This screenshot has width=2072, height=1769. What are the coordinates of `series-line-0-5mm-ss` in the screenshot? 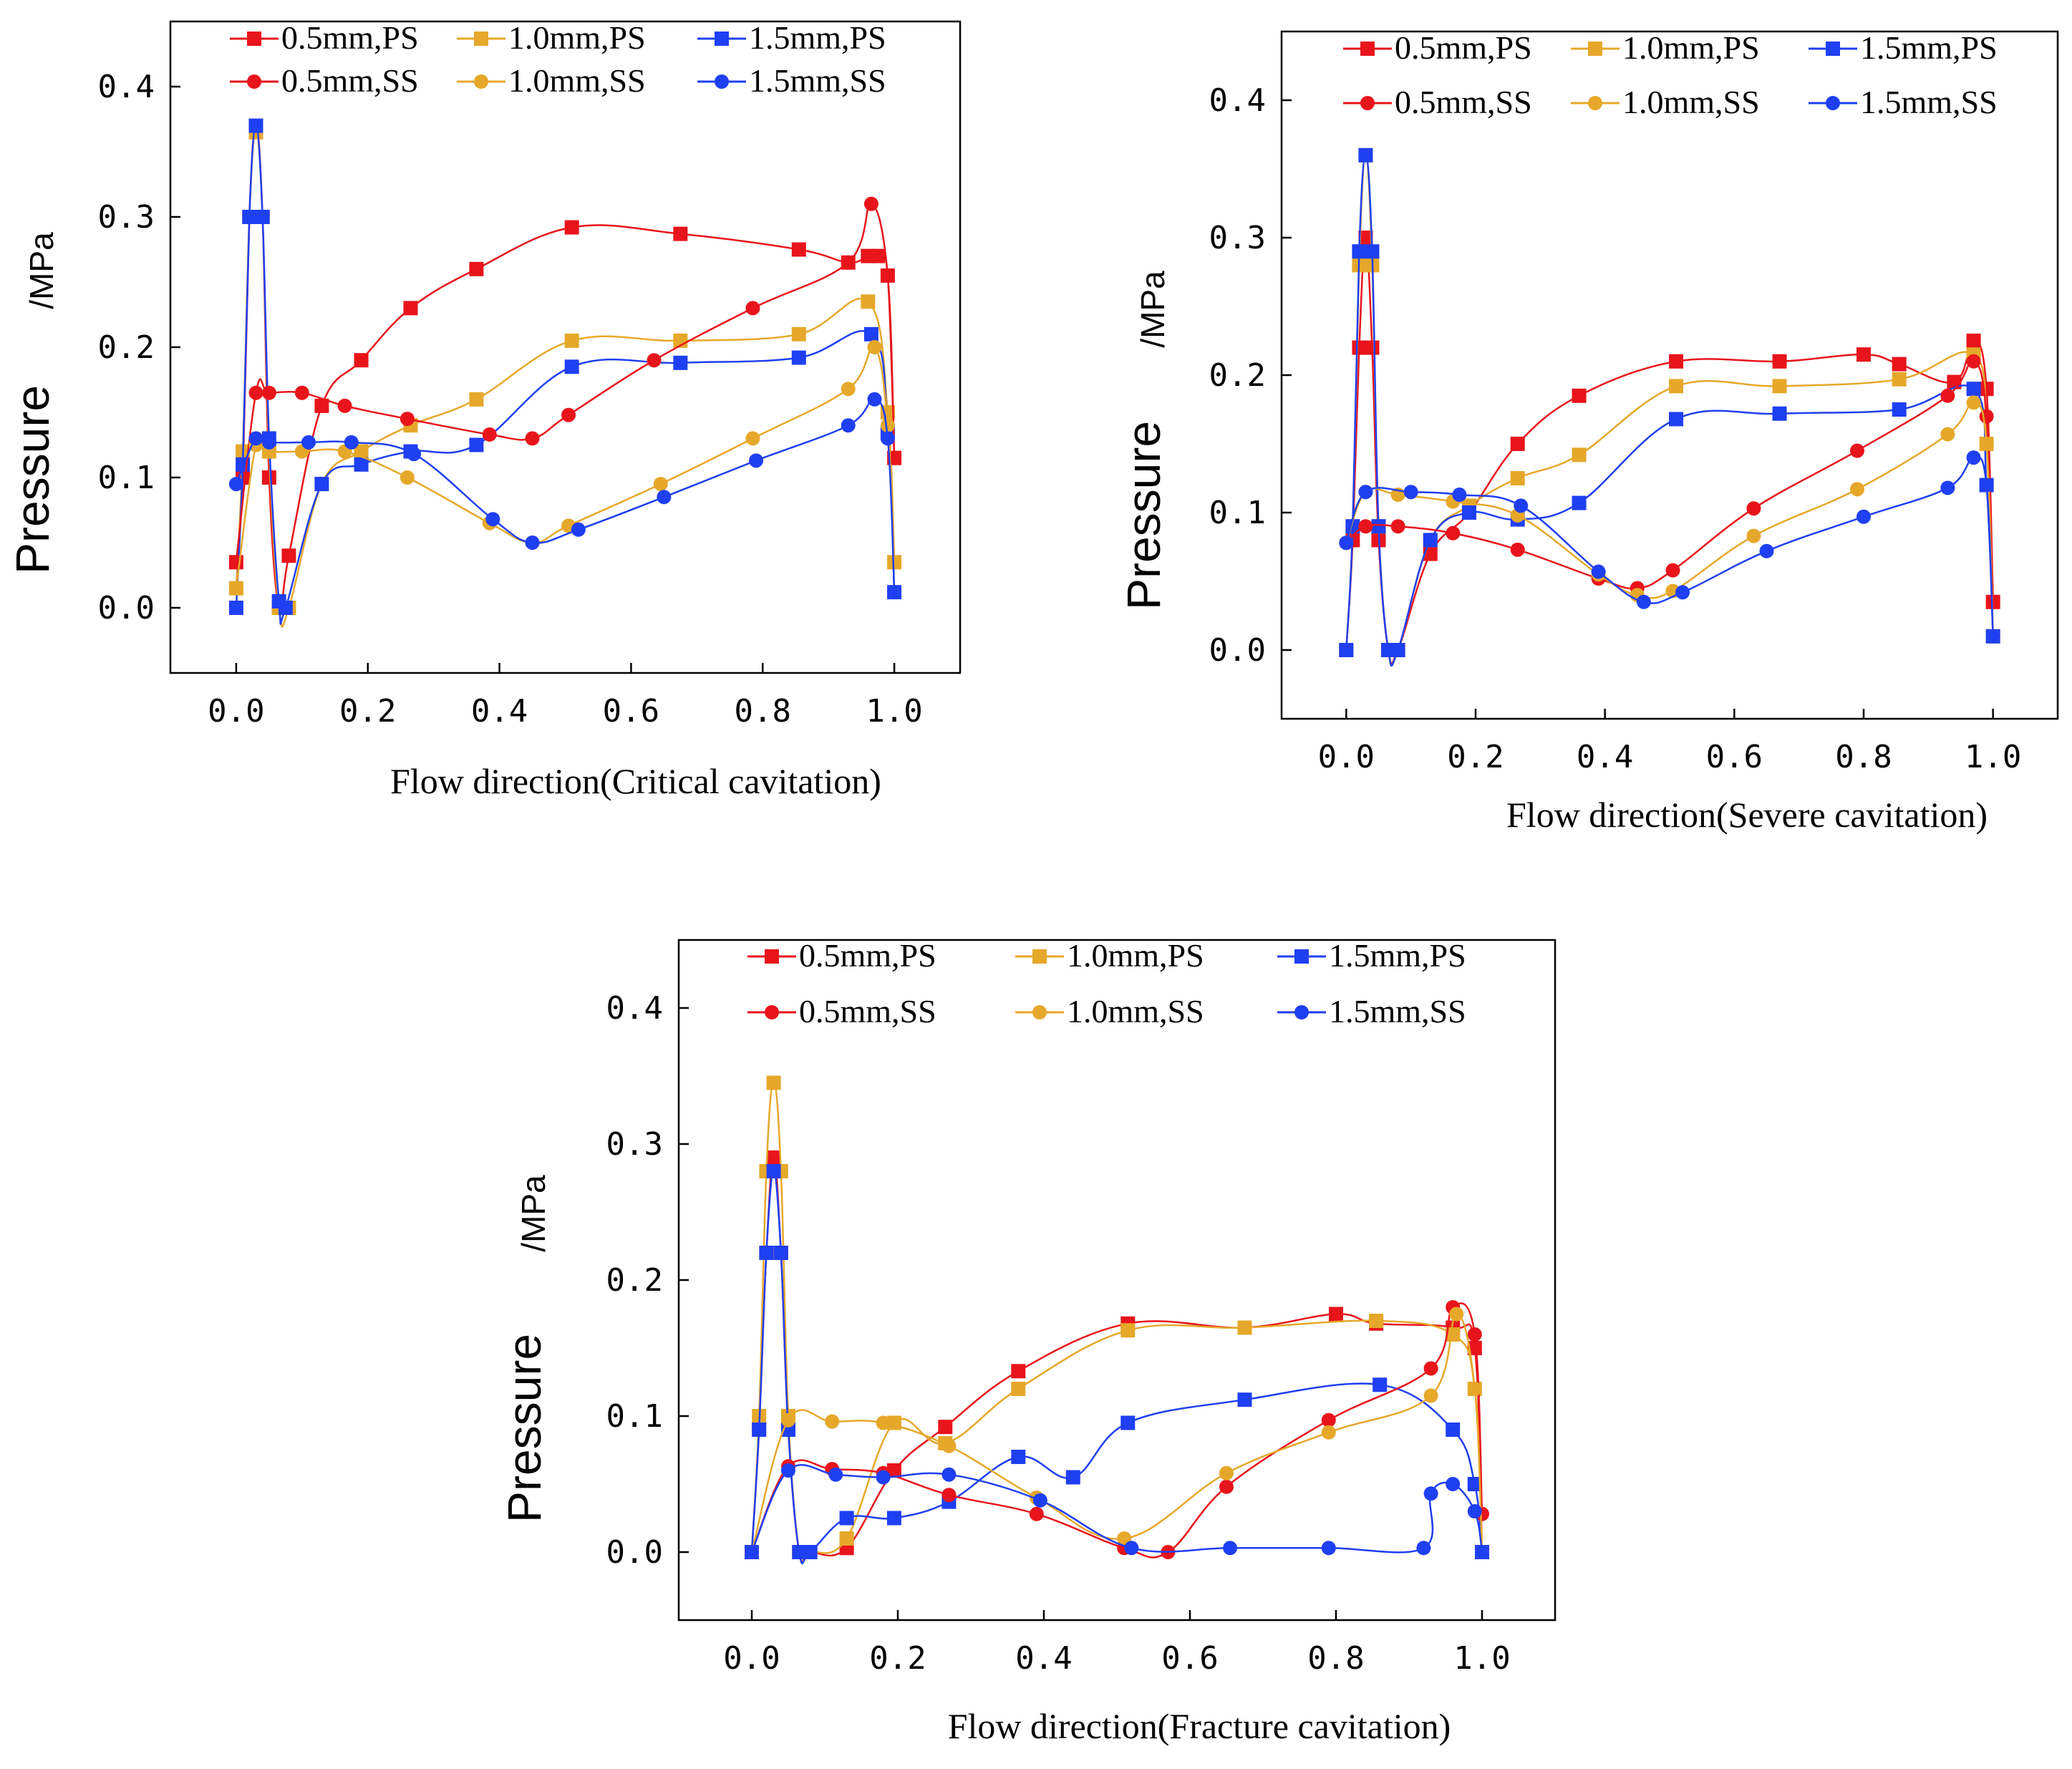 It's located at (1669, 482).